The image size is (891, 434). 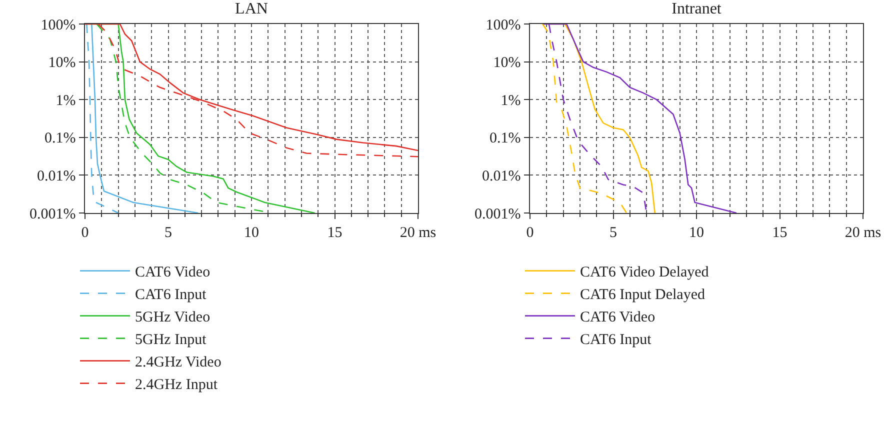 I want to click on legend-label: 5GHz Input, so click(x=171, y=340).